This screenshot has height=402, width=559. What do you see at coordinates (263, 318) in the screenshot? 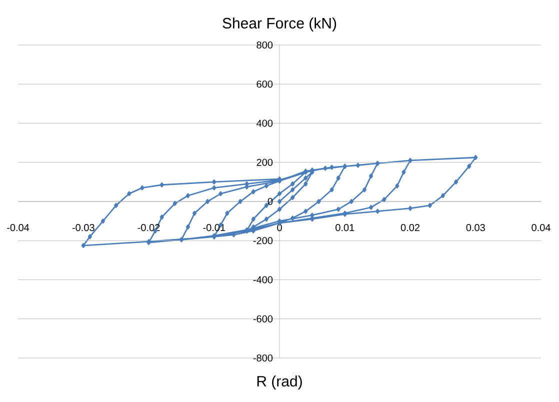
I see `y-tick-label: -600` at bounding box center [263, 318].